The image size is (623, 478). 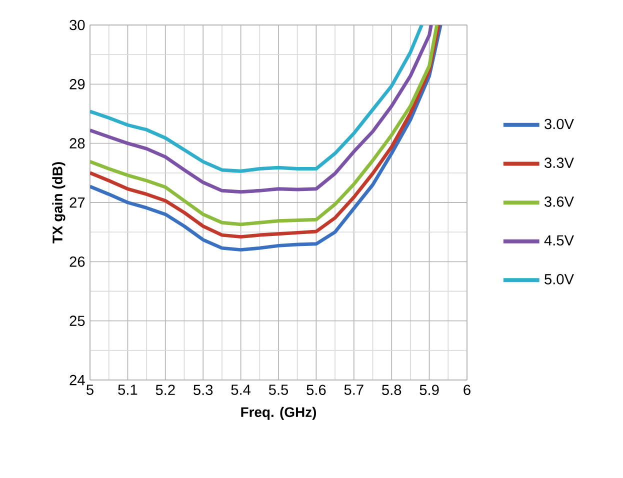 What do you see at coordinates (77, 84) in the screenshot?
I see `y-tick-label: 29` at bounding box center [77, 84].